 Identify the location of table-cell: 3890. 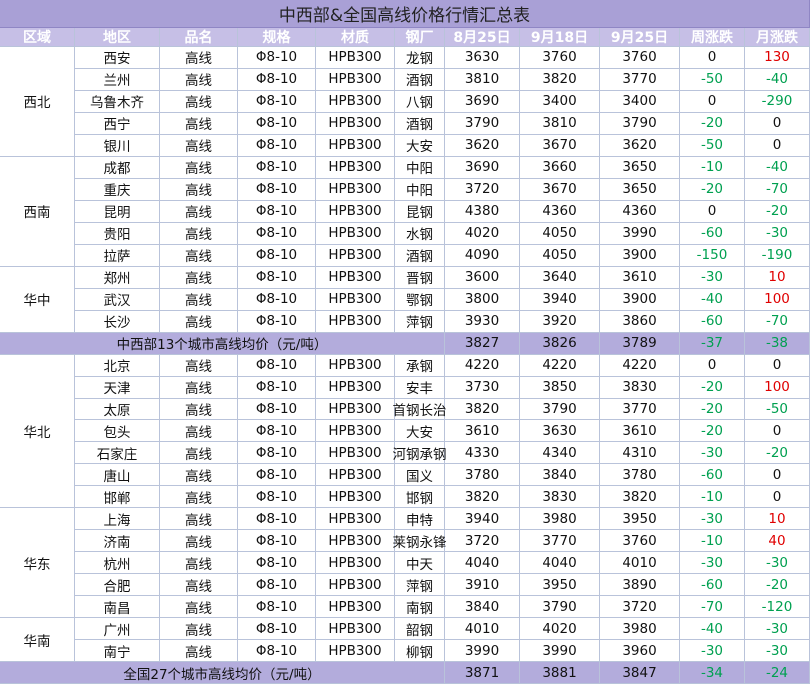
(640, 585).